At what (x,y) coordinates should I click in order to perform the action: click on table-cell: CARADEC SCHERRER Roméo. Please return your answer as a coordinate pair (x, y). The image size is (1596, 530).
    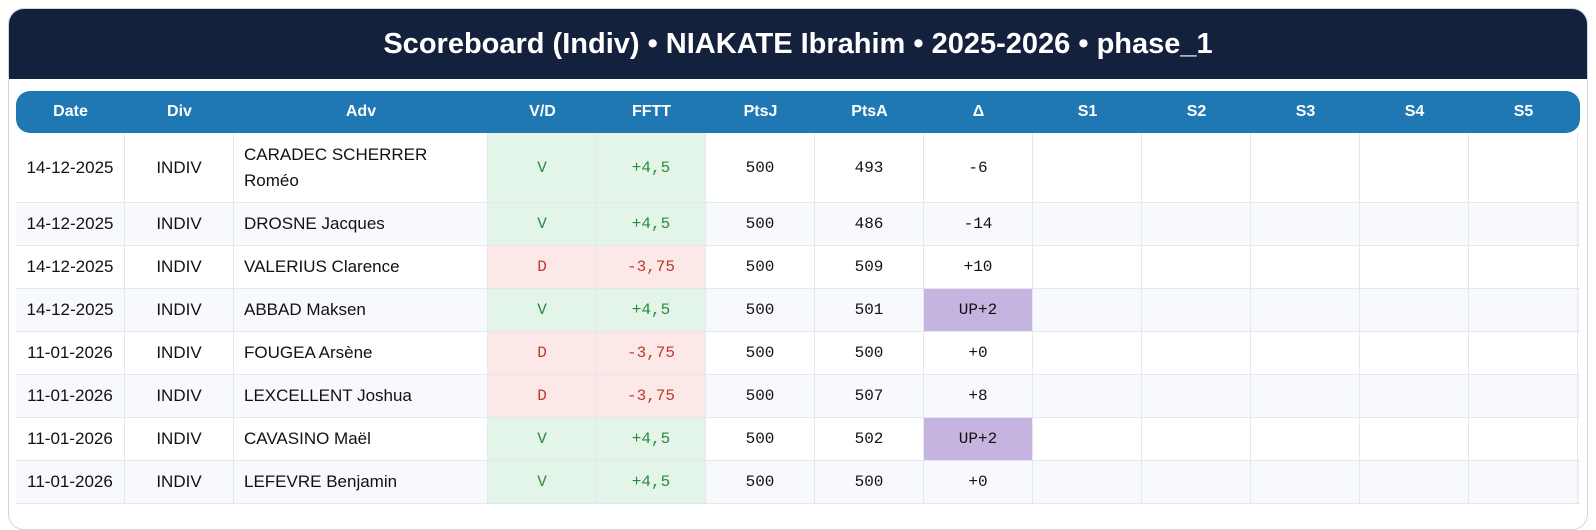
    Looking at the image, I should click on (361, 167).